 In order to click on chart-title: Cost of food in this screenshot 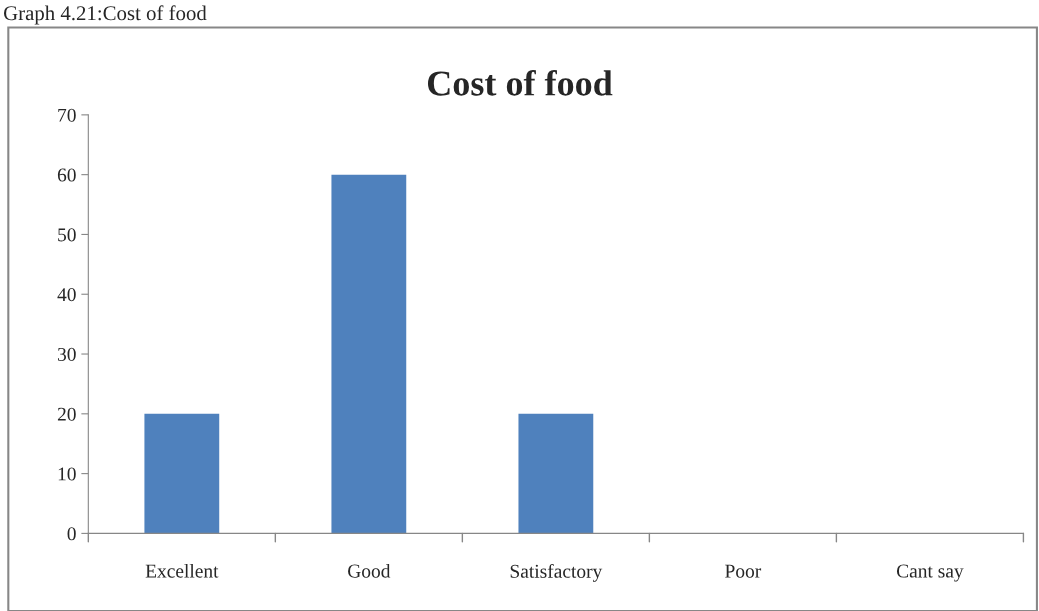, I will do `click(520, 82)`.